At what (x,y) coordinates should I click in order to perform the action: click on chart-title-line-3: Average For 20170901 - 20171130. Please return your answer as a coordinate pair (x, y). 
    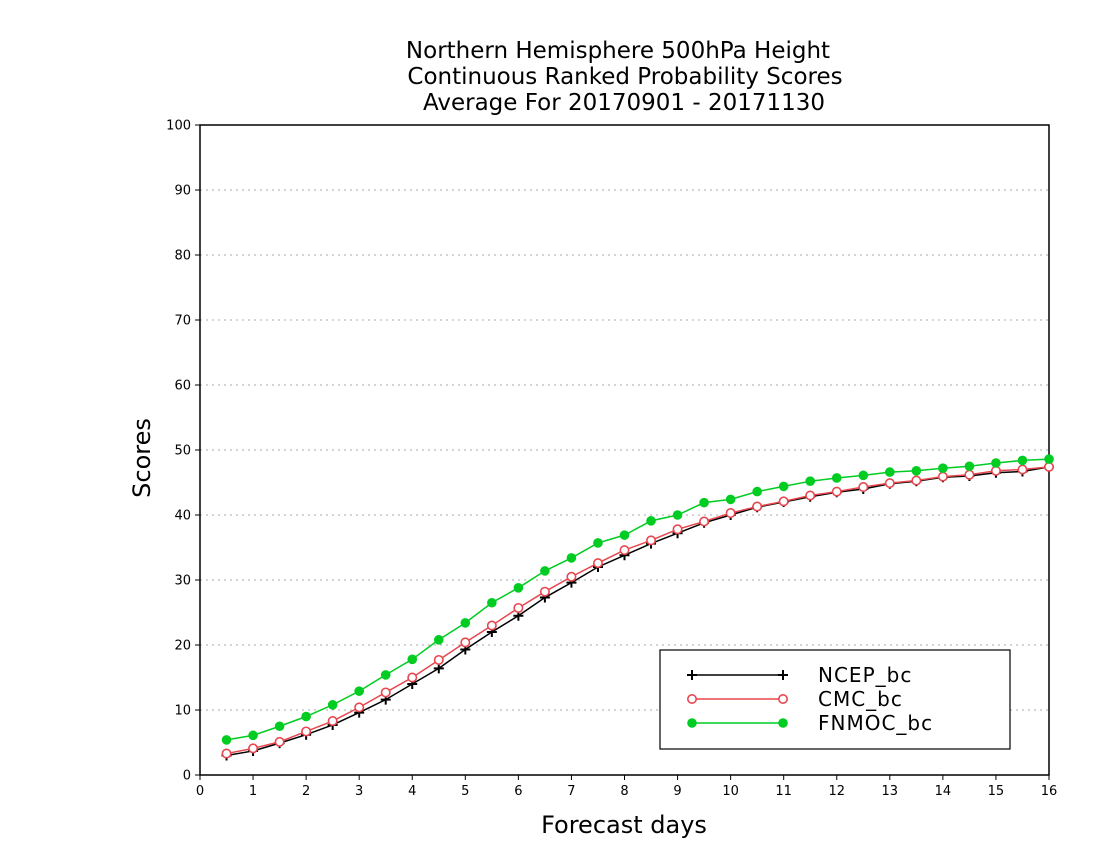
    Looking at the image, I should click on (624, 103).